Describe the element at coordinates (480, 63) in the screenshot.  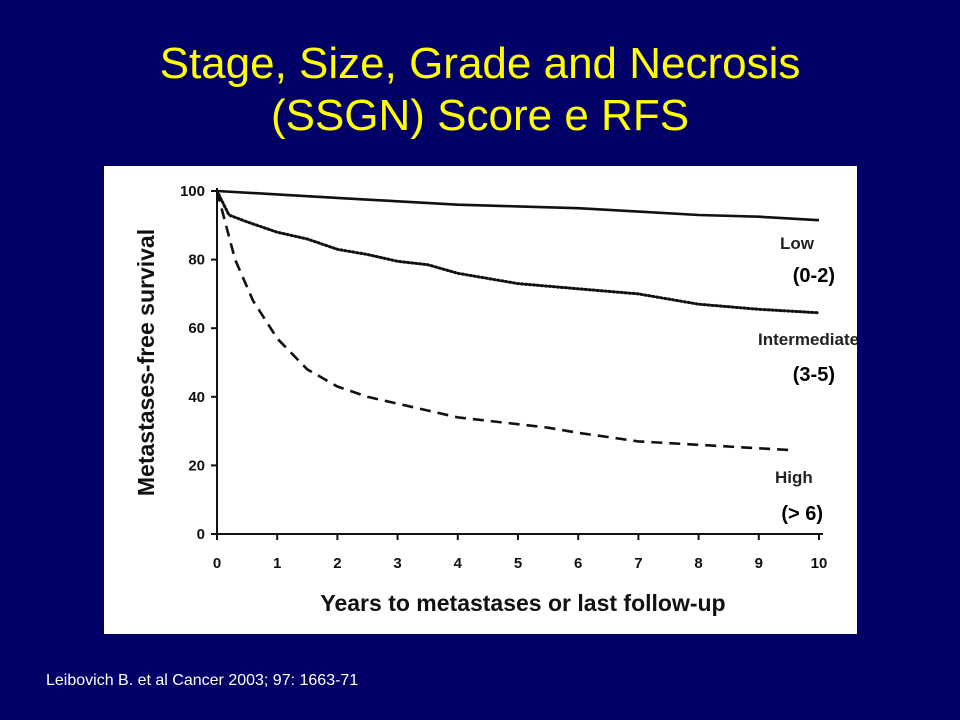
I see `title-line-1: Stage, Size, Grade and Necrosis` at that location.